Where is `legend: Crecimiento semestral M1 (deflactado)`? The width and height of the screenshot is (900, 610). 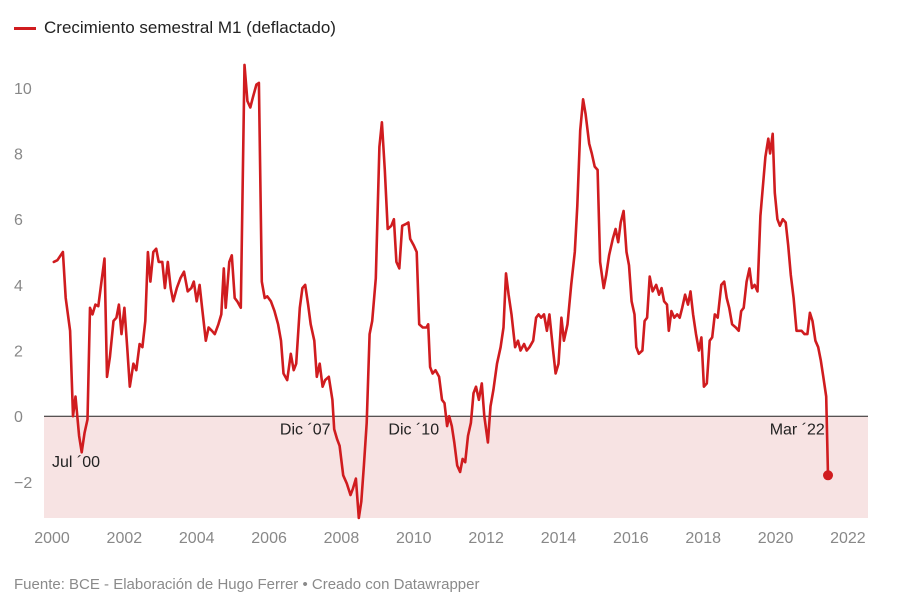
legend: Crecimiento semestral M1 (deflactado) is located at coordinates (175, 28).